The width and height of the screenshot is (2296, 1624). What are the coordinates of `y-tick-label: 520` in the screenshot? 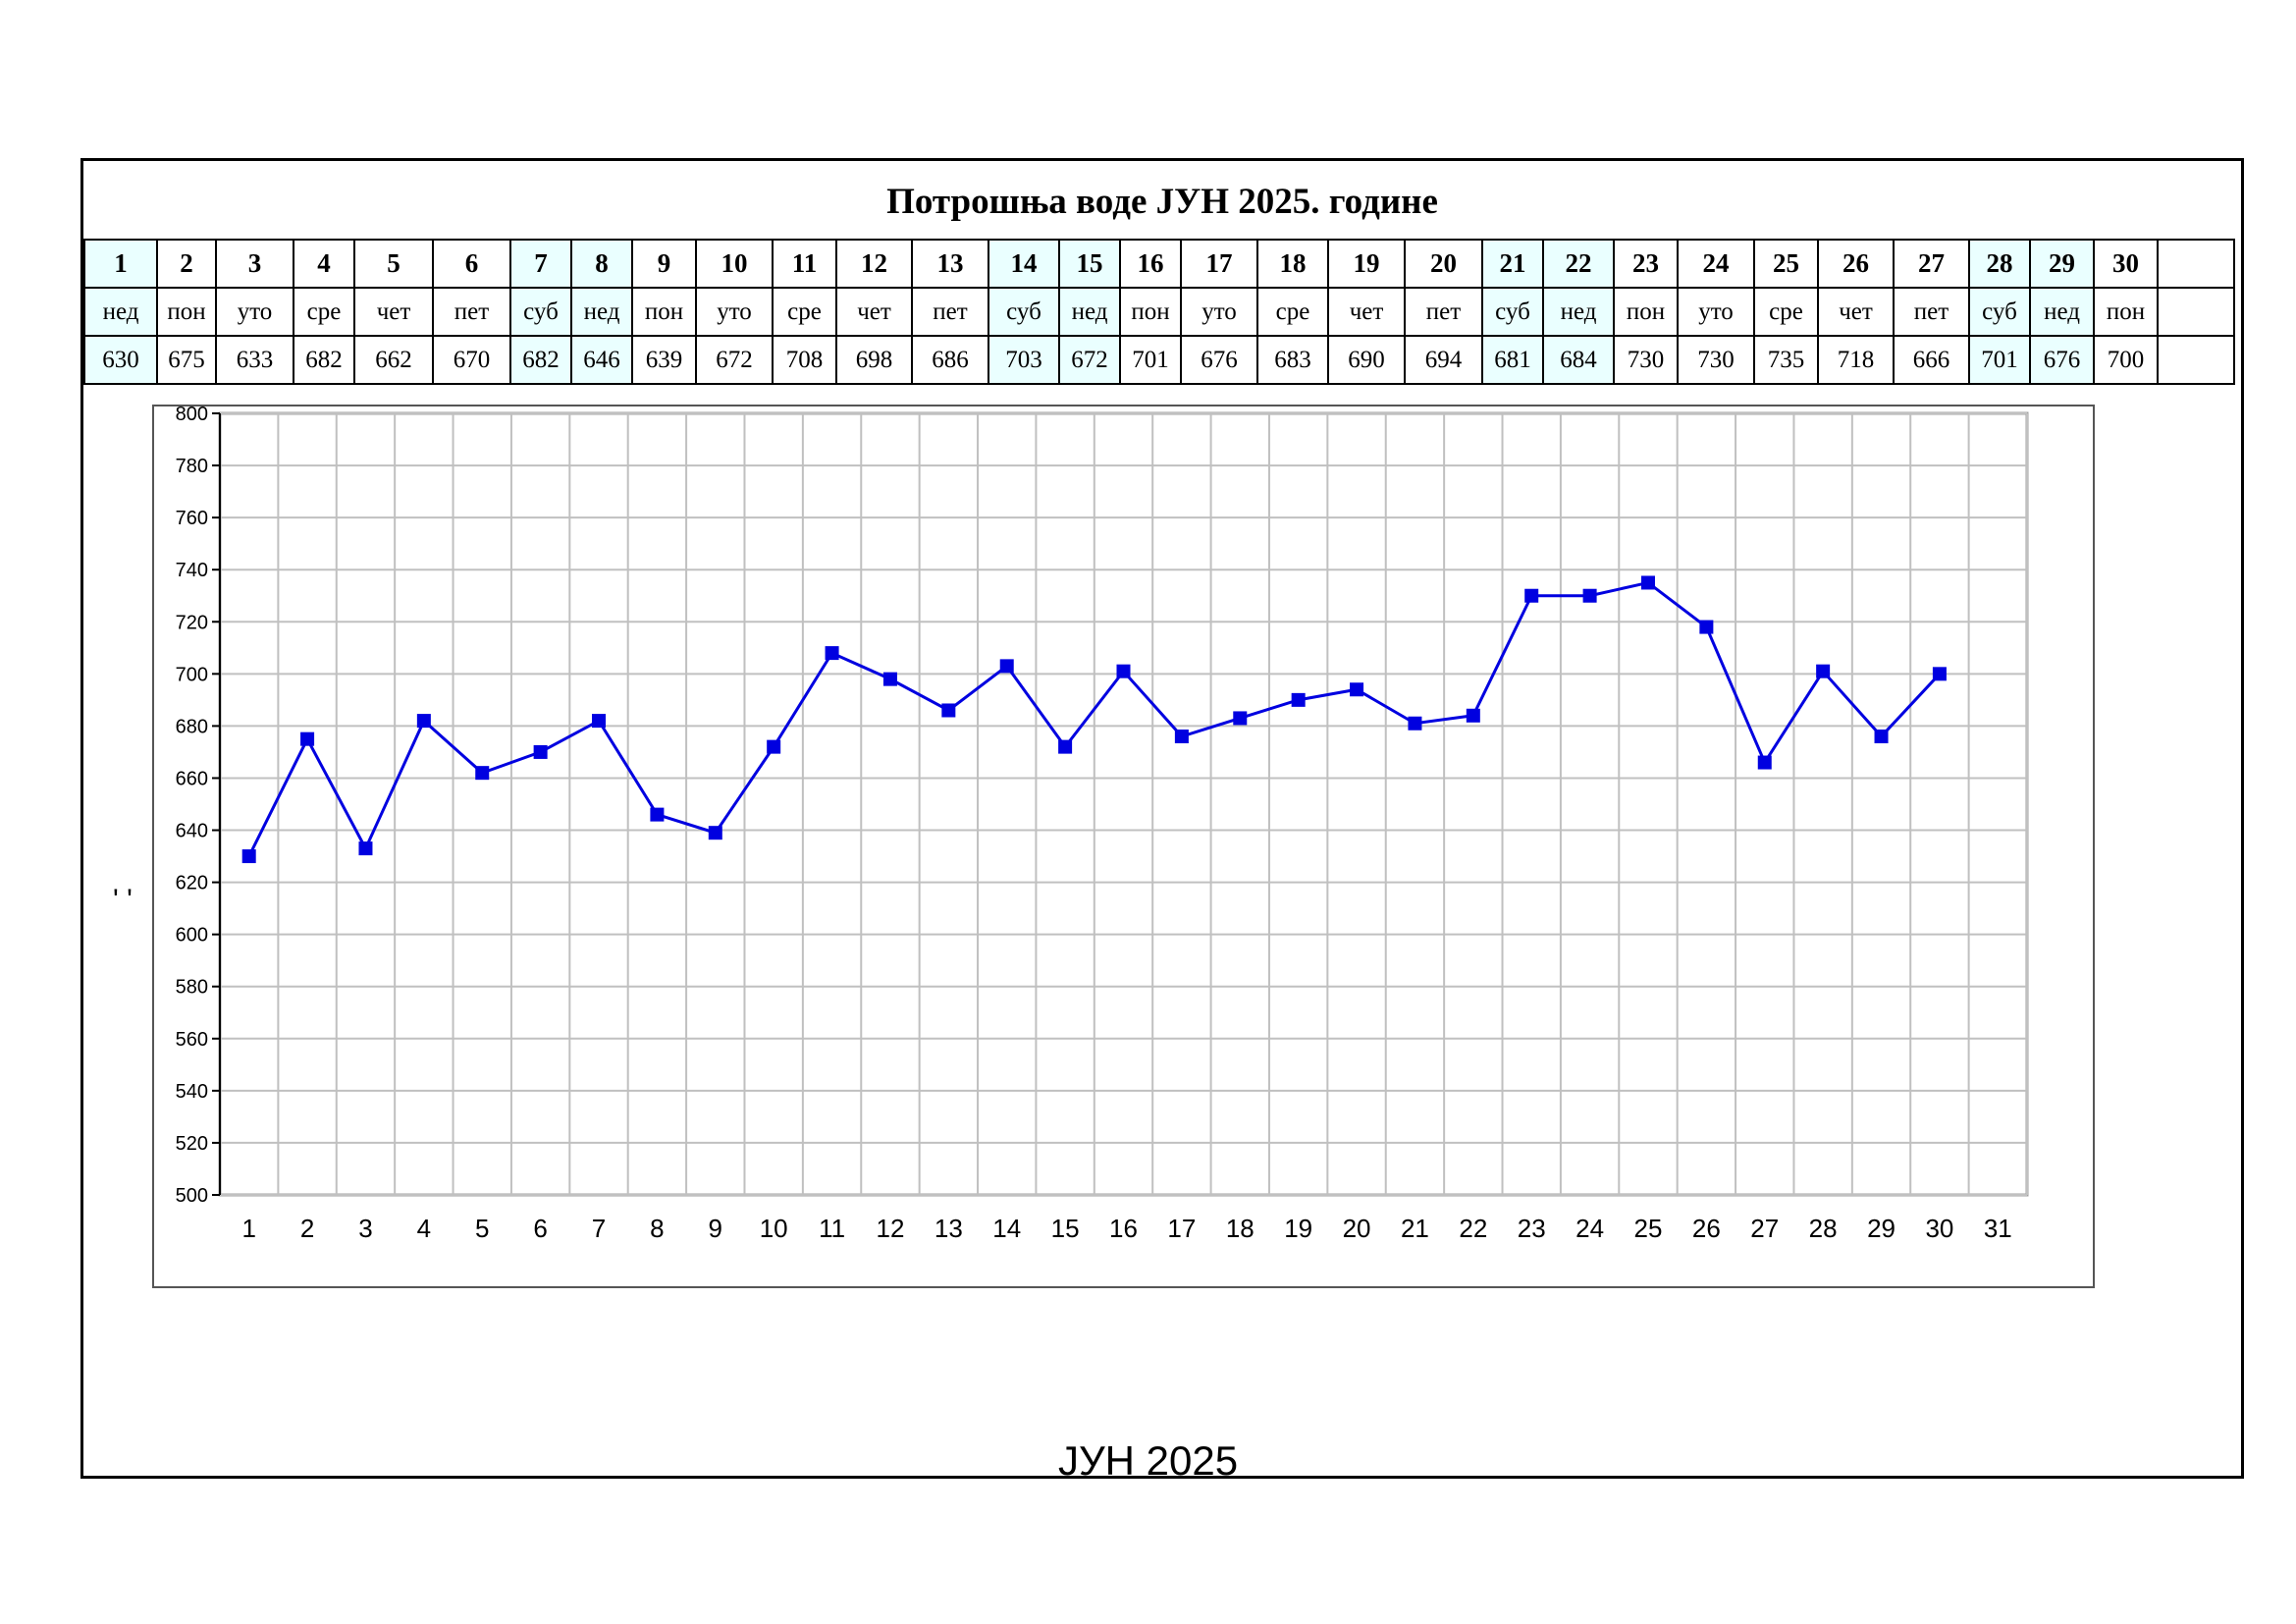 It's located at (192, 1144).